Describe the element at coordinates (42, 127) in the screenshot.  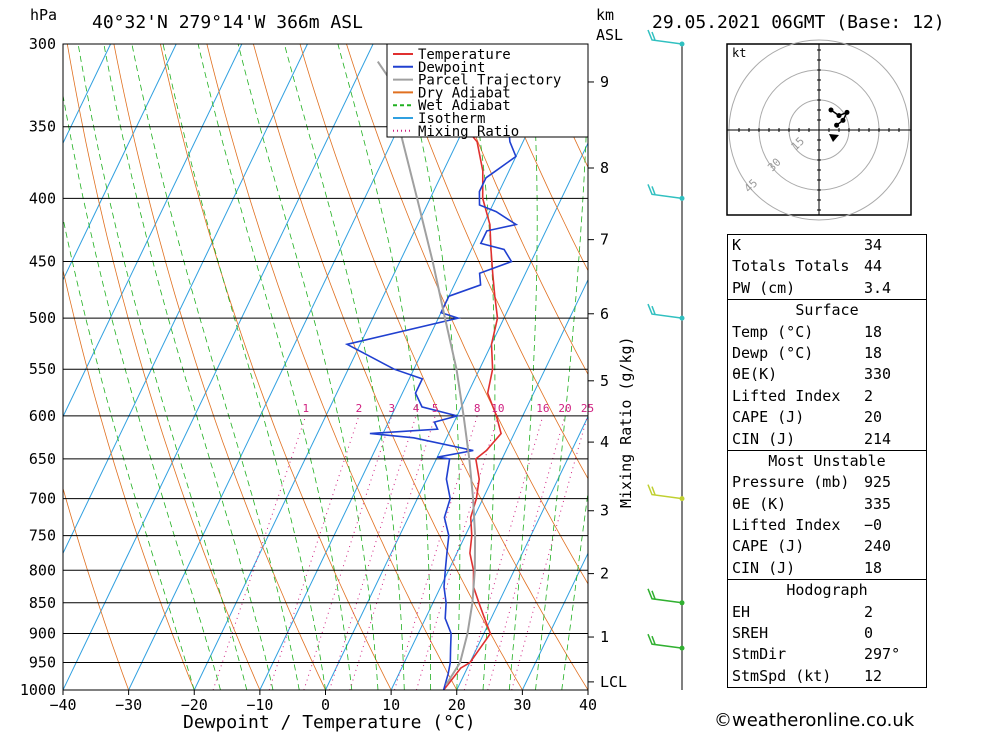
I see `pressure-tick-label: 350` at that location.